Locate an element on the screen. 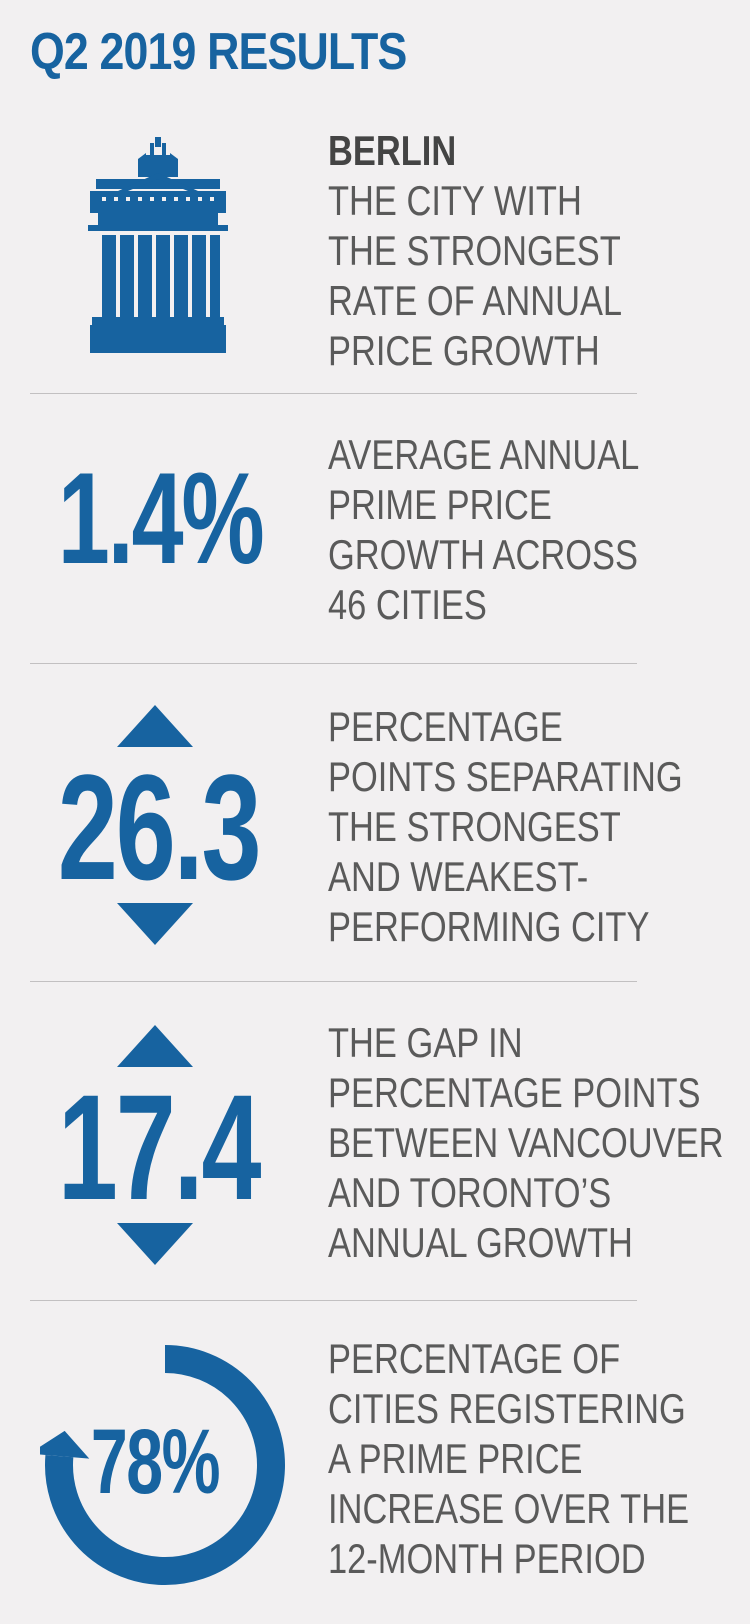 The width and height of the screenshot is (750, 1624). vancouver-toronto-stat: 17.4 is located at coordinates (159, 1147).